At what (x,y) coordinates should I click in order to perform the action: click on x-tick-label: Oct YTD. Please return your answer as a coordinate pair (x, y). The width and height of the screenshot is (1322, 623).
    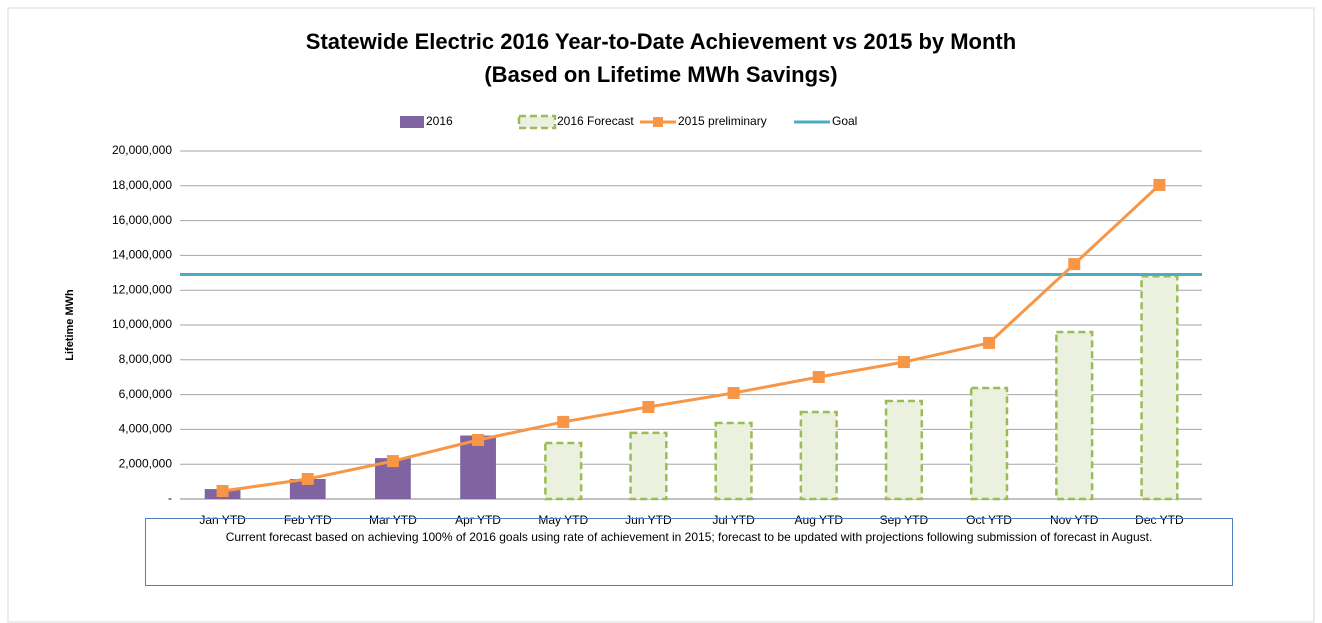
    Looking at the image, I should click on (989, 520).